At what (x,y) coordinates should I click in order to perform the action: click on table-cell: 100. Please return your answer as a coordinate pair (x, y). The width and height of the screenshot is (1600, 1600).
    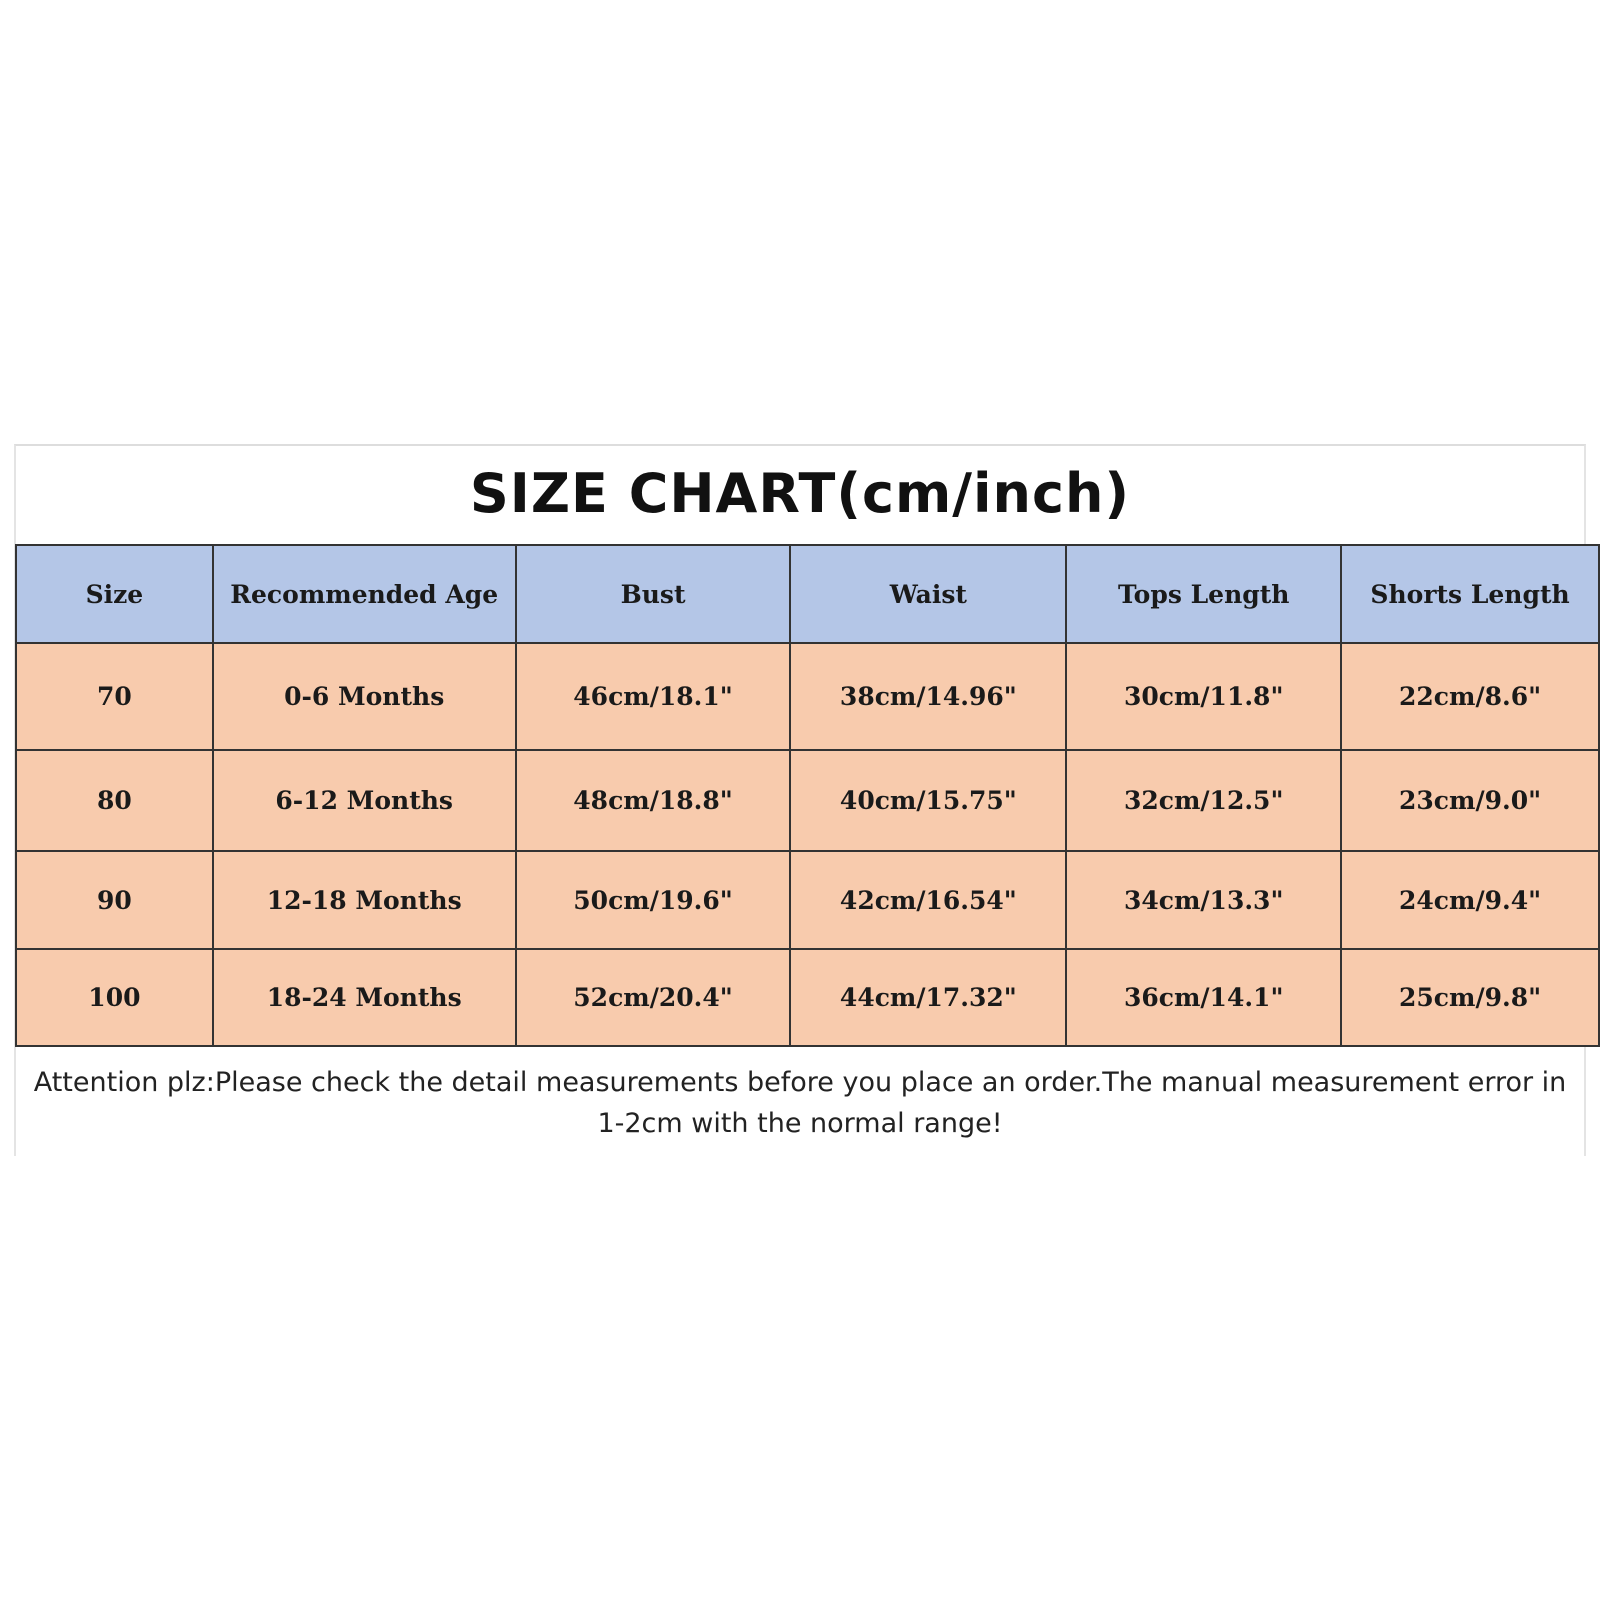
    Looking at the image, I should click on (114, 997).